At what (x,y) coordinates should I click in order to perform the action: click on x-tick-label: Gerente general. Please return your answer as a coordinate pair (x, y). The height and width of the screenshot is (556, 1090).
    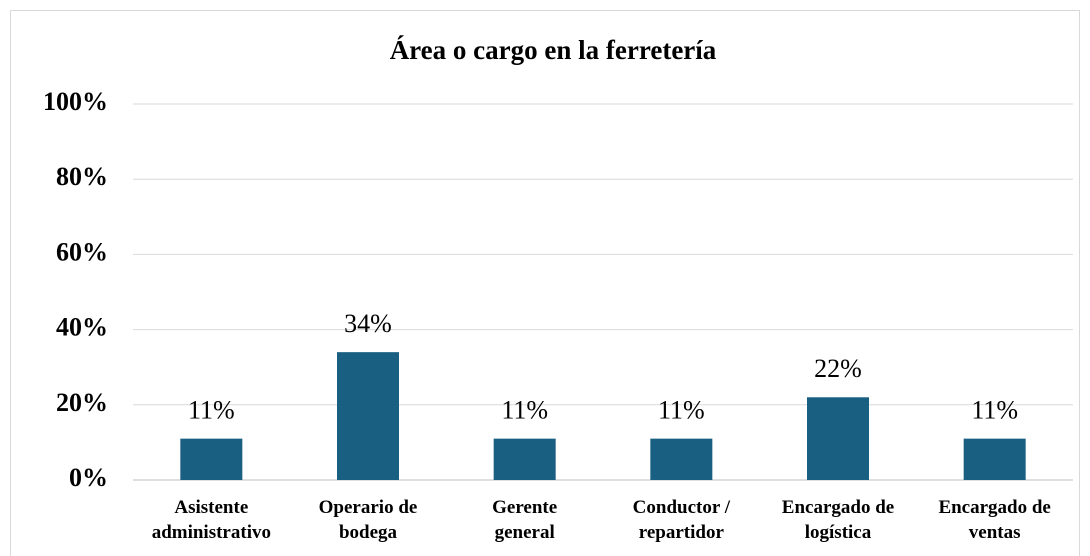
    Looking at the image, I should click on (525, 520).